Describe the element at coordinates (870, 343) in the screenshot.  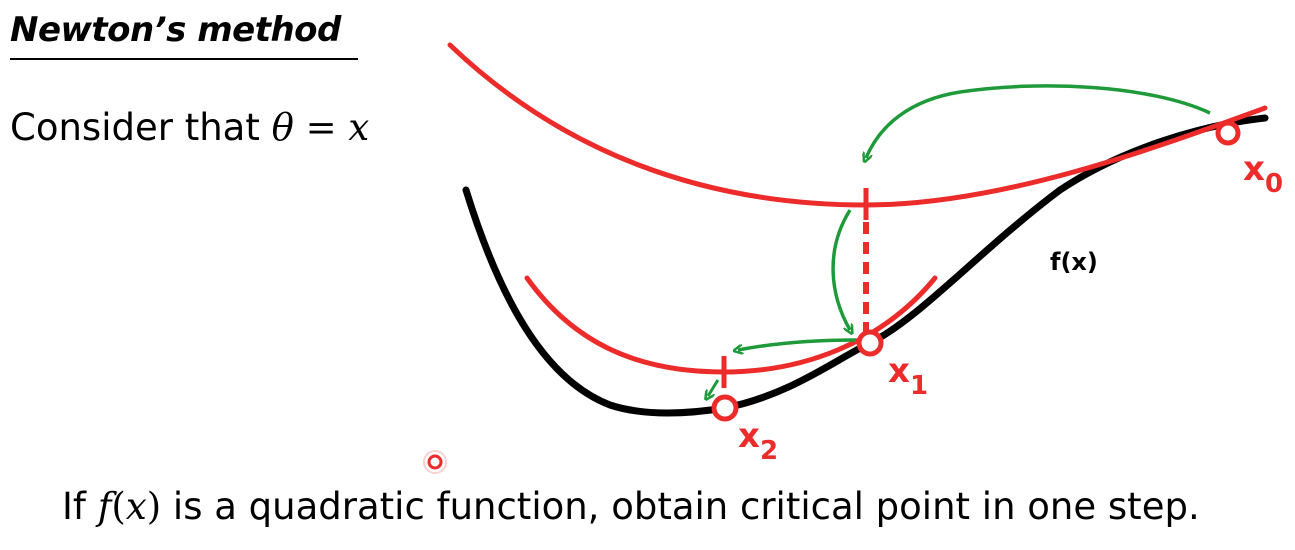
I see `point-x1-marker` at that location.